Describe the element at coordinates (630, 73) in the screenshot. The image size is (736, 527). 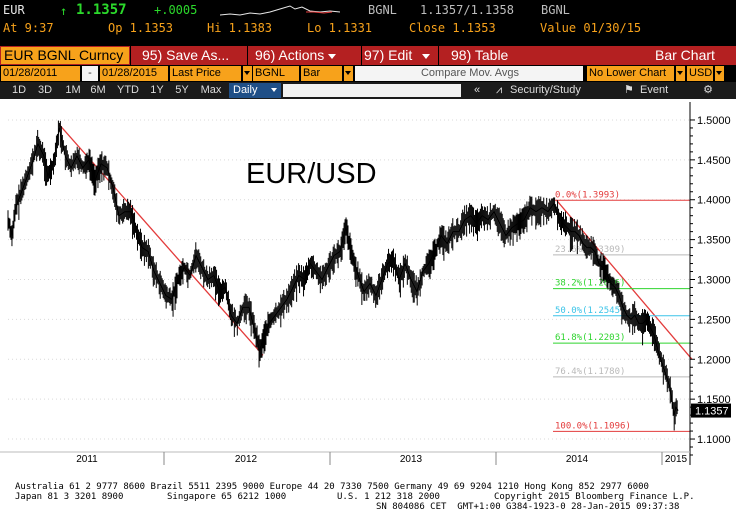
I see `lower-chart-select: No Lower Chart` at that location.